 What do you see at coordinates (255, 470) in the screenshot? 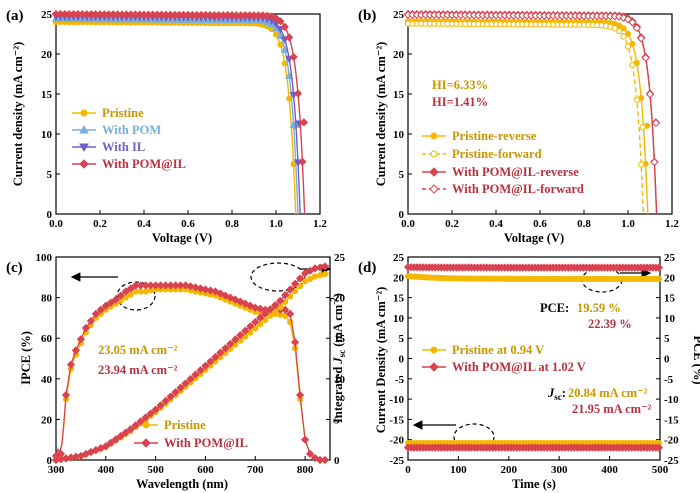
I see `panel-c-xtick-label-4: 700` at bounding box center [255, 470].